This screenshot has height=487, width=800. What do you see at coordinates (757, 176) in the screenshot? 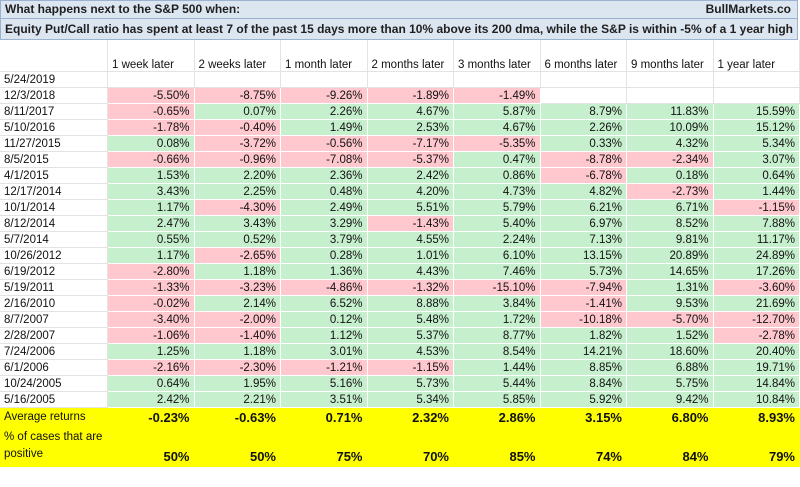
I see `return-cell: 0.64%` at bounding box center [757, 176].